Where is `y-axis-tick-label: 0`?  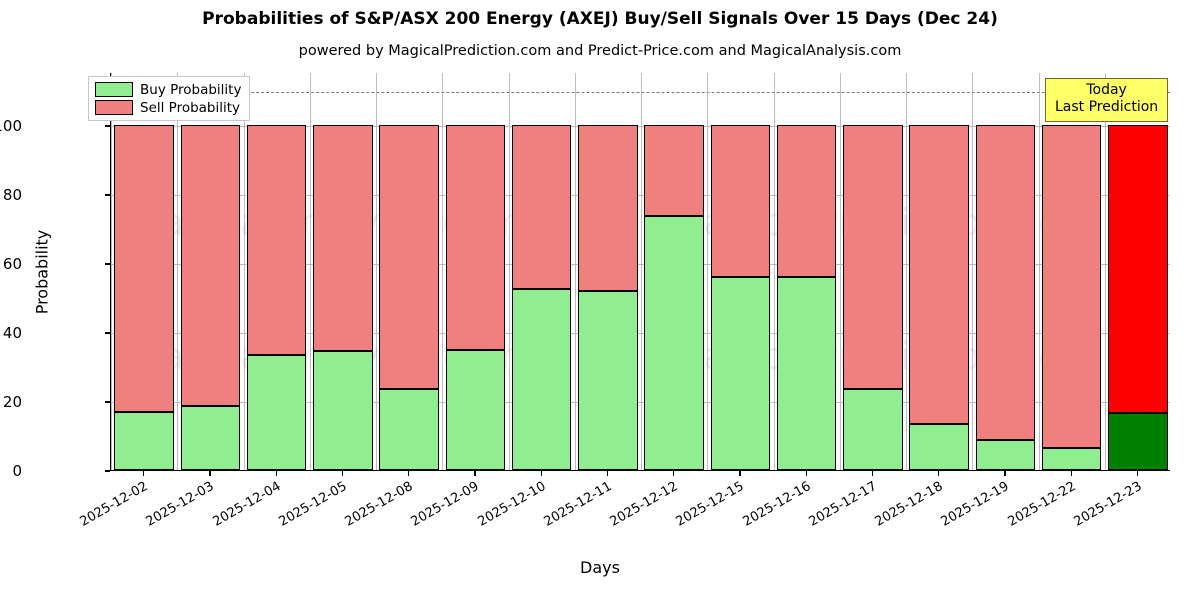
y-axis-tick-label: 0 is located at coordinates (17, 471).